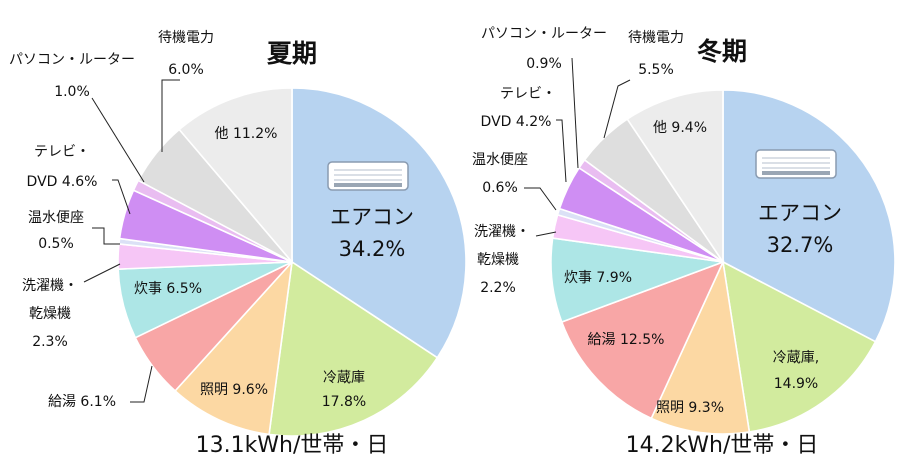  What do you see at coordinates (62, 152) in the screenshot?
I see `label-tv-summer-1: テレビ・` at bounding box center [62, 152].